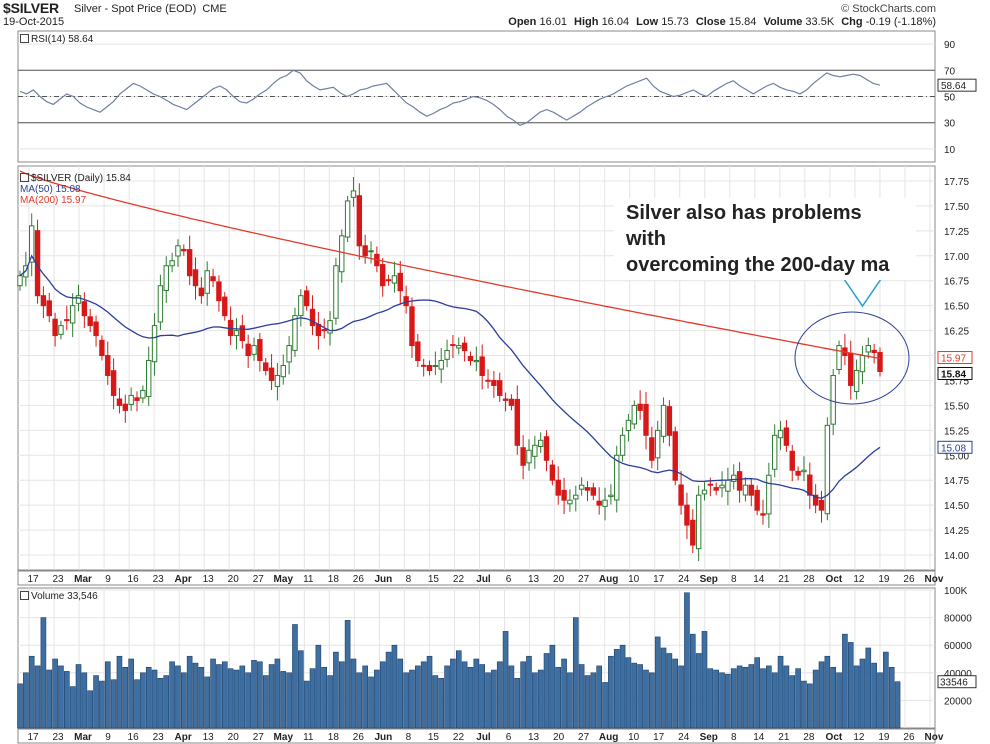 The height and width of the screenshot is (744, 990). Describe the element at coordinates (108, 737) in the screenshot. I see `bottom-x-tick-label: 9` at that location.